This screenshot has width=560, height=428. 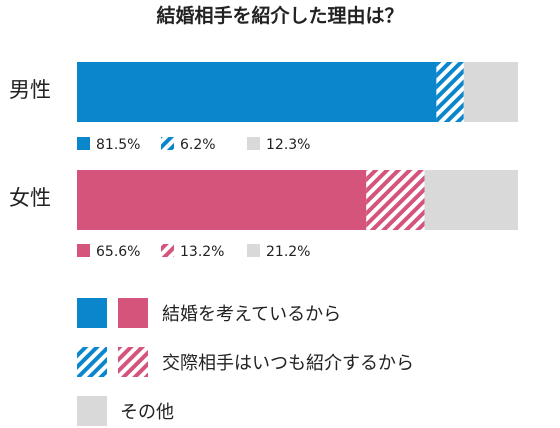 I want to click on chart-title: 結婚相手を紹介した理由は？, so click(x=279, y=15).